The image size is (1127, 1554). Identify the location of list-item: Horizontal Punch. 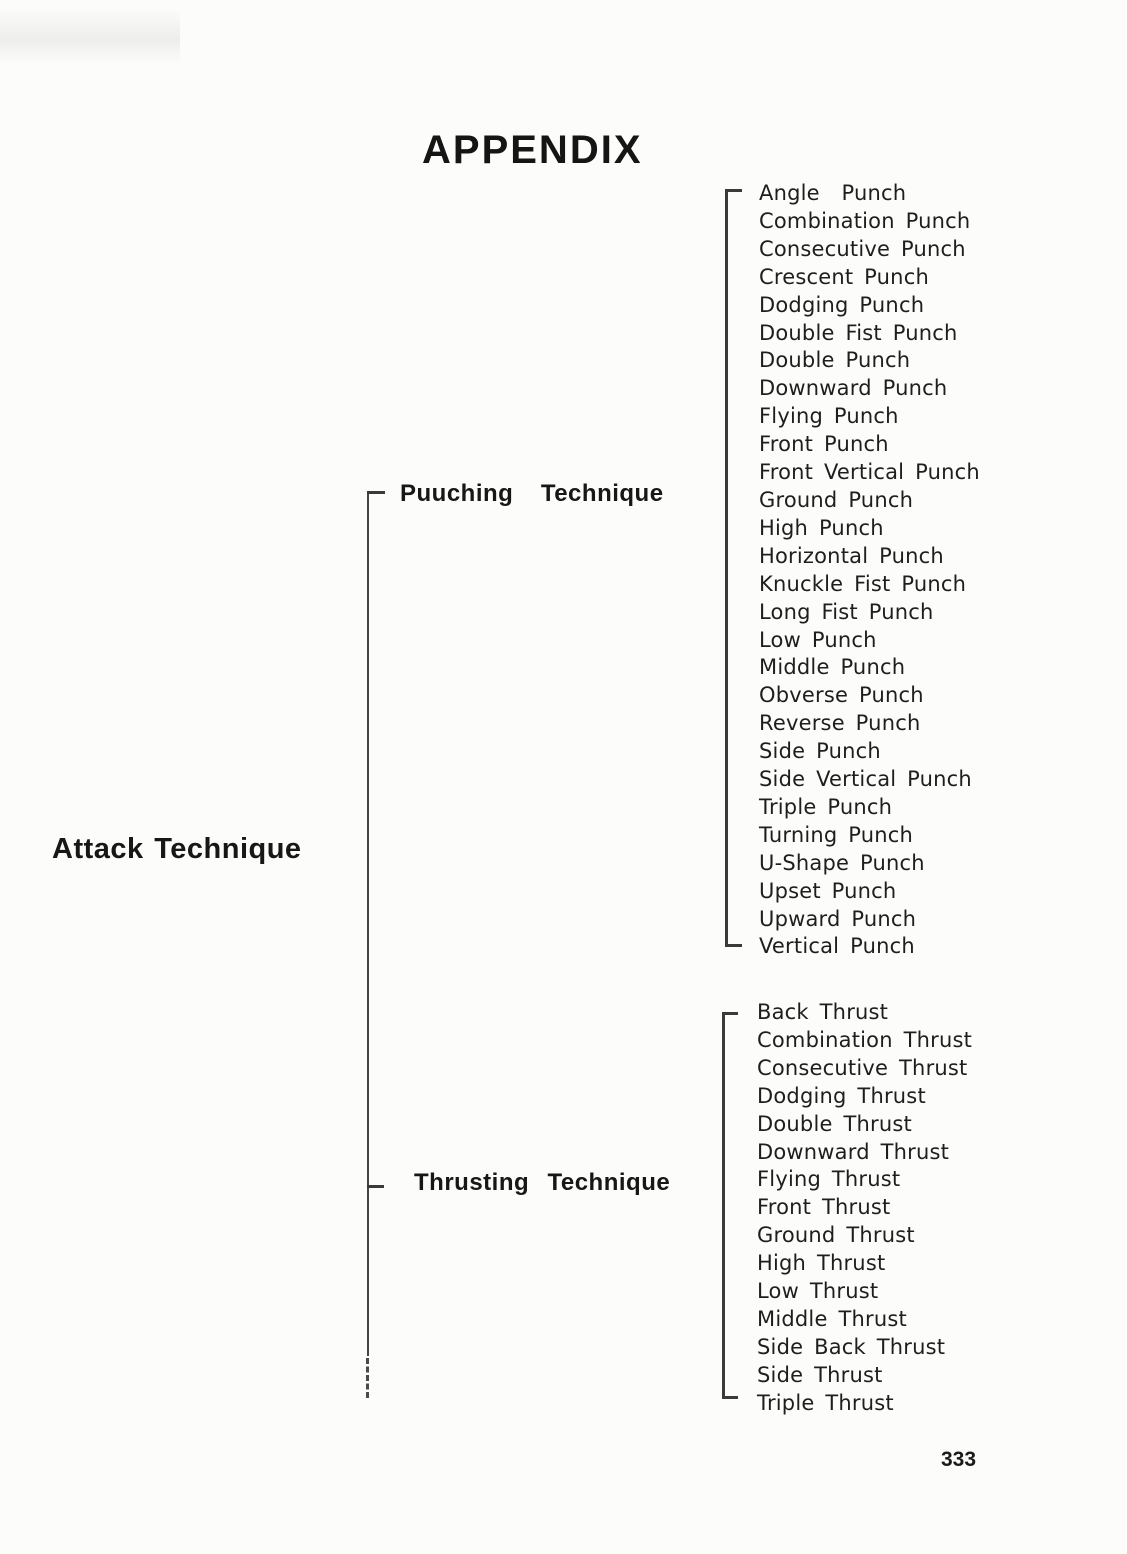
(851, 555).